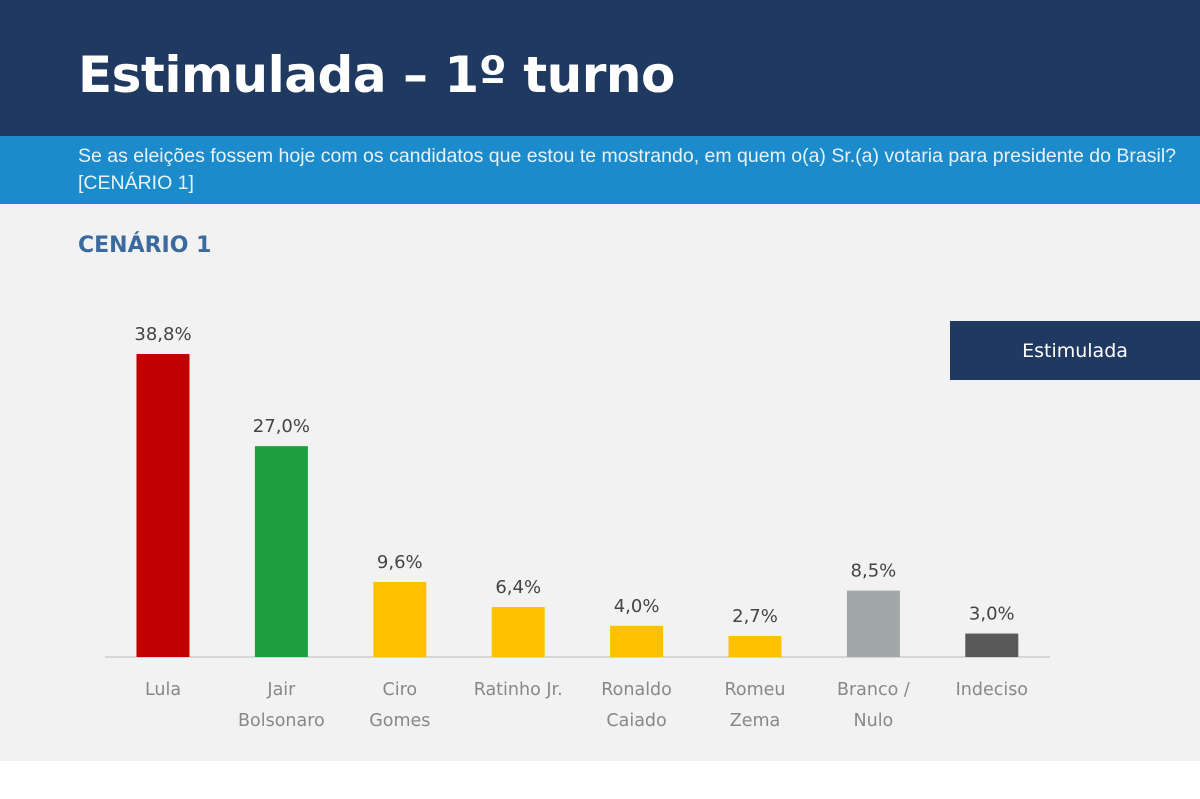  Describe the element at coordinates (400, 562) in the screenshot. I see `data-label: 9,6%` at that location.